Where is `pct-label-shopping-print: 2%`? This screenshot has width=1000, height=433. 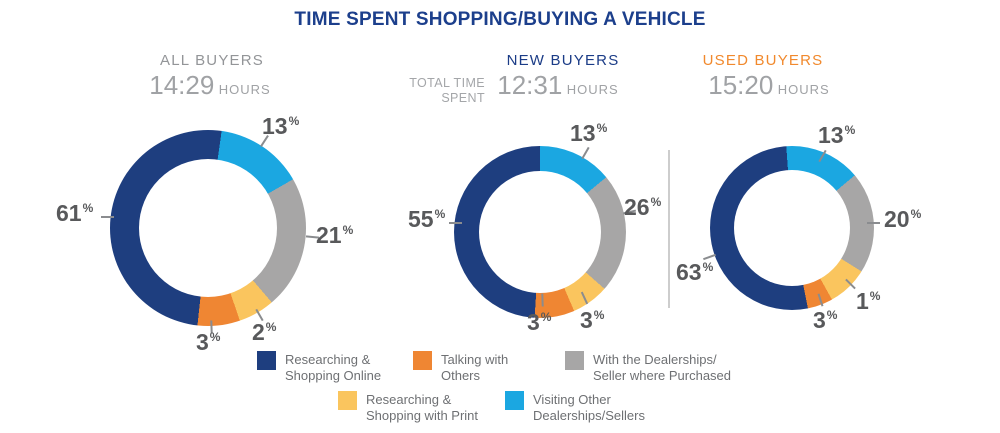
pct-label-shopping-print: 2% is located at coordinates (264, 332).